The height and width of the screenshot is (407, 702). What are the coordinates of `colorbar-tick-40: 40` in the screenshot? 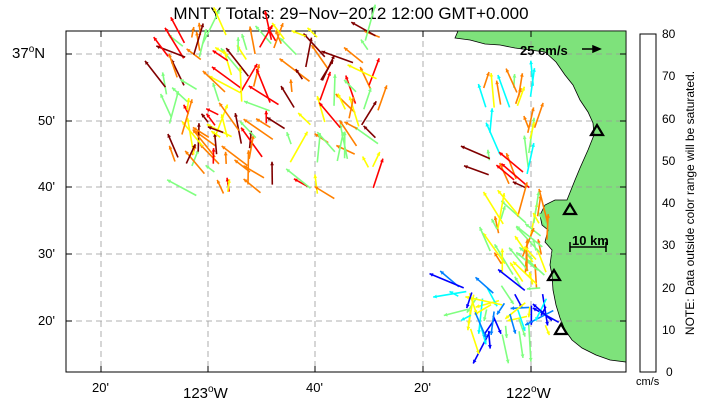 It's located at (669, 203).